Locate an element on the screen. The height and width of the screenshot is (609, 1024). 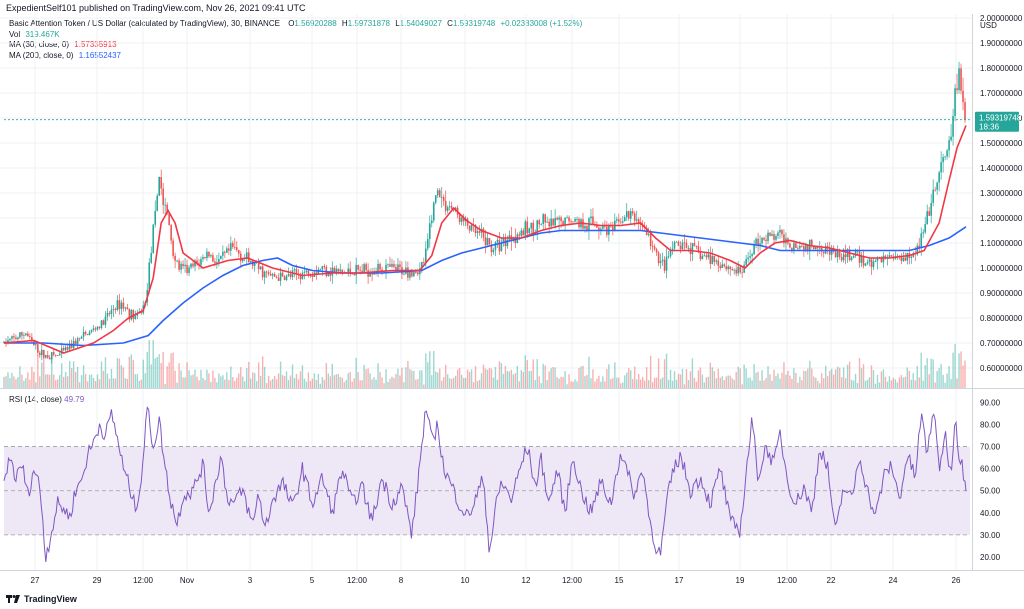
rsi-axis: 90.00 80.00 70.00 60.00 50.00 40.00 30.00 20.00 is located at coordinates (990, 480).